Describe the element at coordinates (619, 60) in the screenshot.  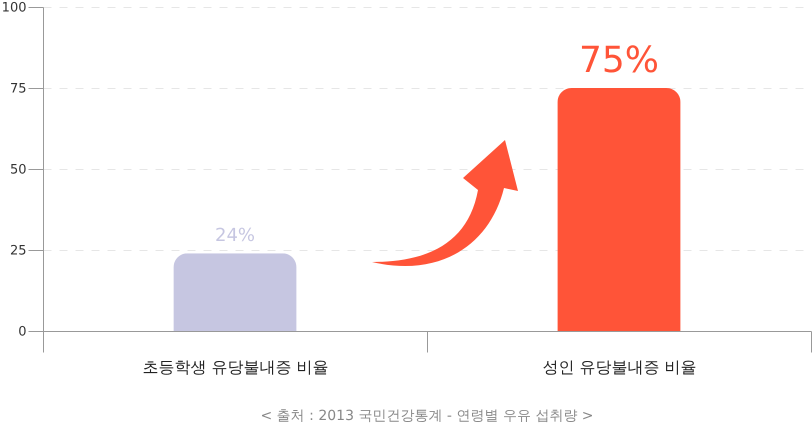
I see `data-label: 75%` at that location.